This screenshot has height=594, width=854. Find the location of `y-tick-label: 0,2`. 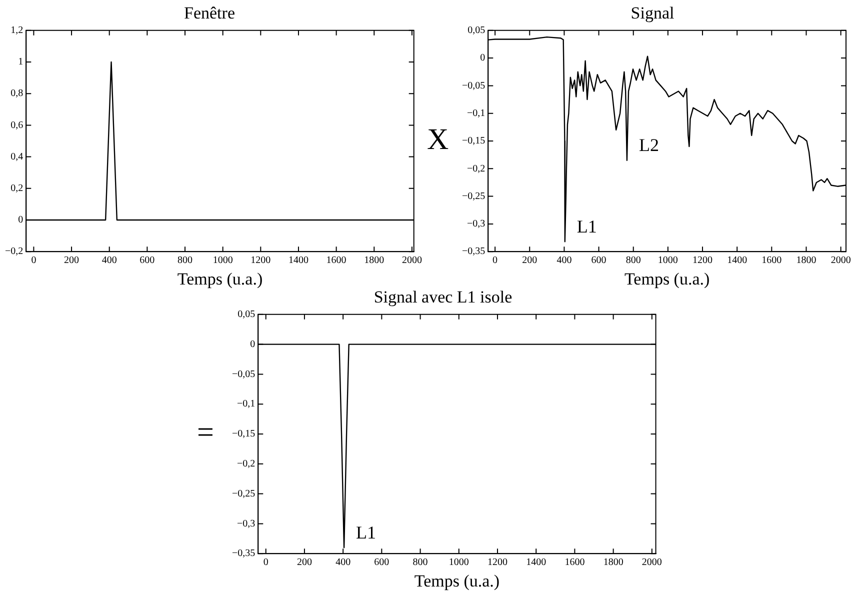

y-tick-label: 0,2 is located at coordinates (17, 188).